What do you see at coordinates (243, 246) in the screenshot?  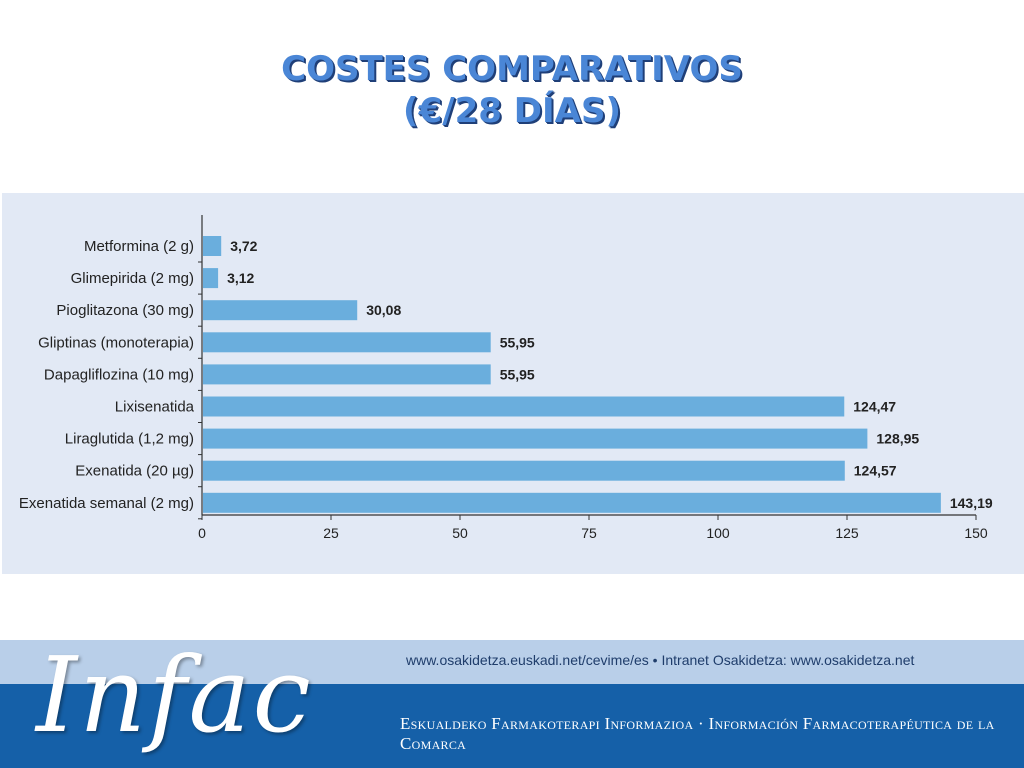 I see `data-label: 3,72` at bounding box center [243, 246].